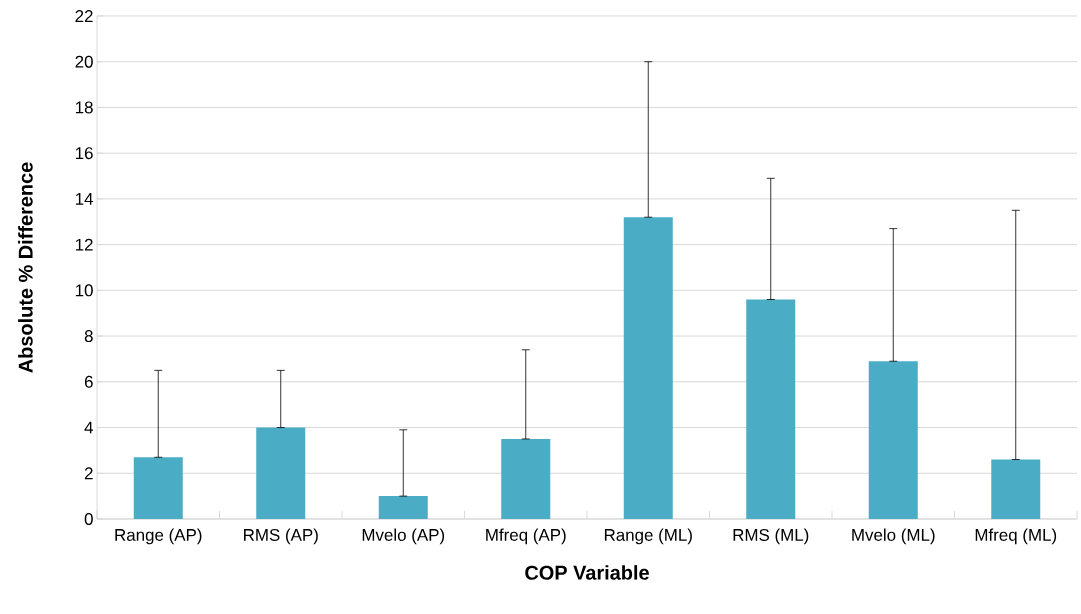 This screenshot has height=614, width=1081. What do you see at coordinates (403, 536) in the screenshot?
I see `x-tick-label: Mvelo (AP)` at bounding box center [403, 536].